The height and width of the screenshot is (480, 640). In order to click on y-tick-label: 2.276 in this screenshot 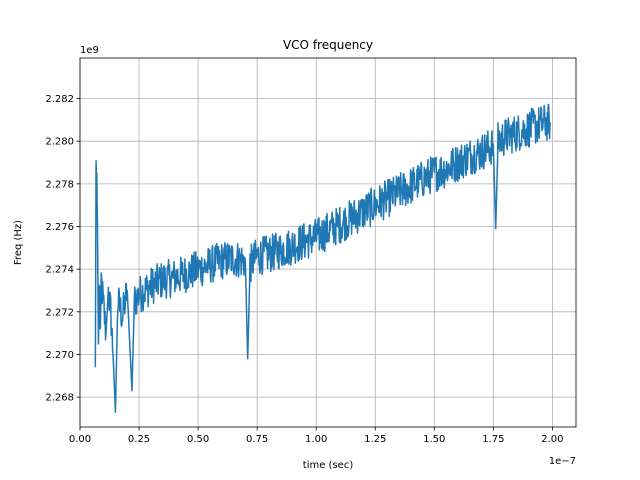, I will do `click(59, 227)`.